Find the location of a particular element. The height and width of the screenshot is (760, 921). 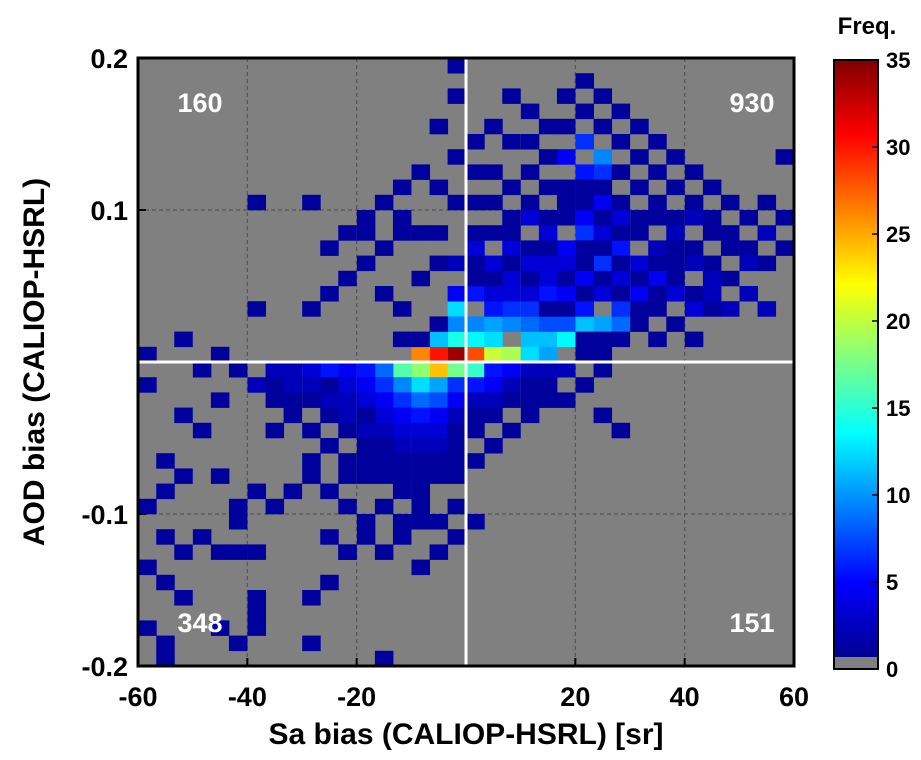

colorbar-ticks: 0 5 10 15 20 25 30 35 is located at coordinates (891, 365).